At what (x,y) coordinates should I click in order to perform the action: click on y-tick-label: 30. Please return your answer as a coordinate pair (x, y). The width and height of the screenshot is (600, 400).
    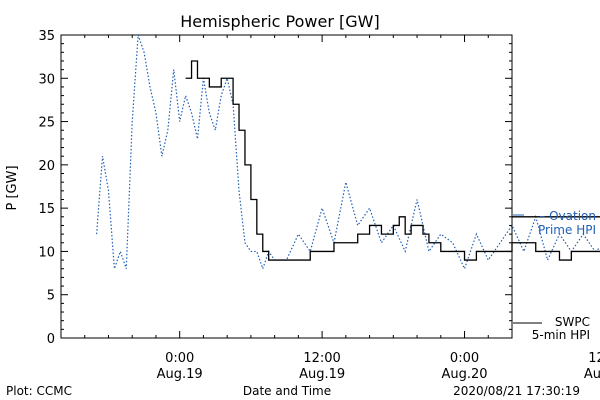
    Looking at the image, I should click on (46, 79).